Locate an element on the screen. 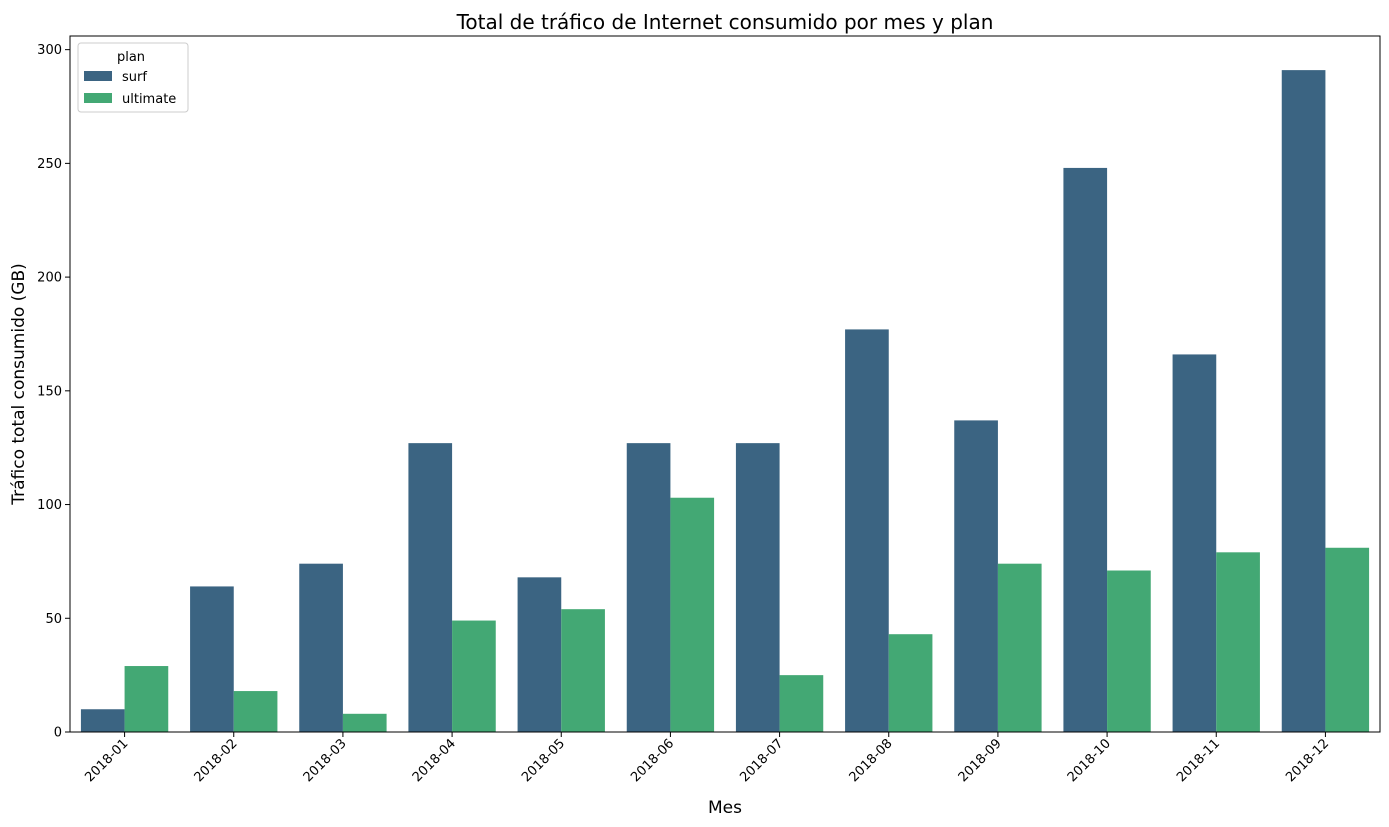 This screenshot has height=827, width=1389. x-tick-label: 2018-10 is located at coordinates (1089, 760).